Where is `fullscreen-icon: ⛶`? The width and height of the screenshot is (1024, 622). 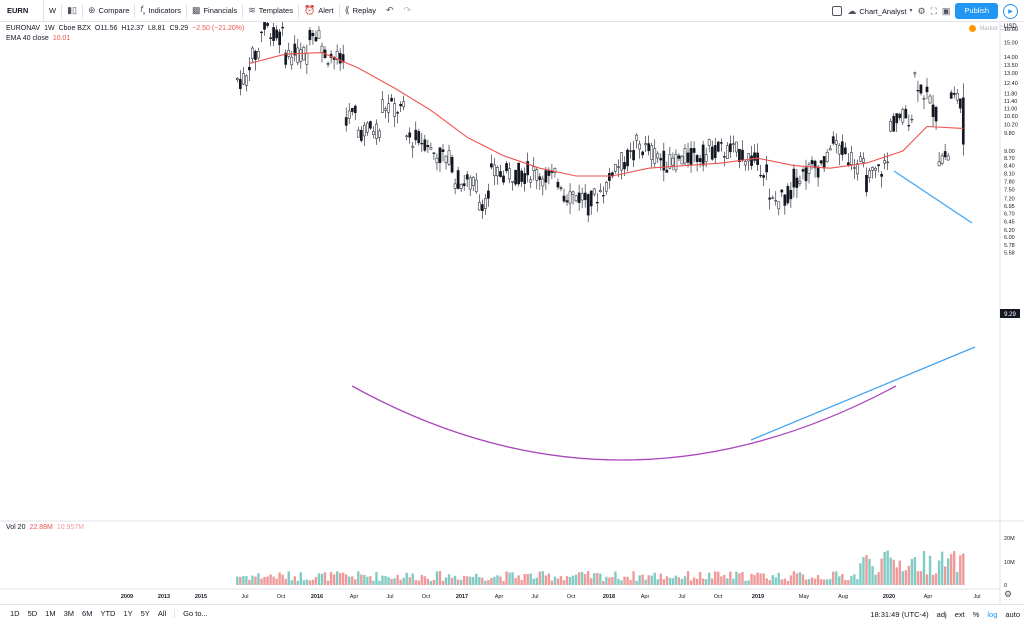 fullscreen-icon: ⛶ is located at coordinates (933, 10).